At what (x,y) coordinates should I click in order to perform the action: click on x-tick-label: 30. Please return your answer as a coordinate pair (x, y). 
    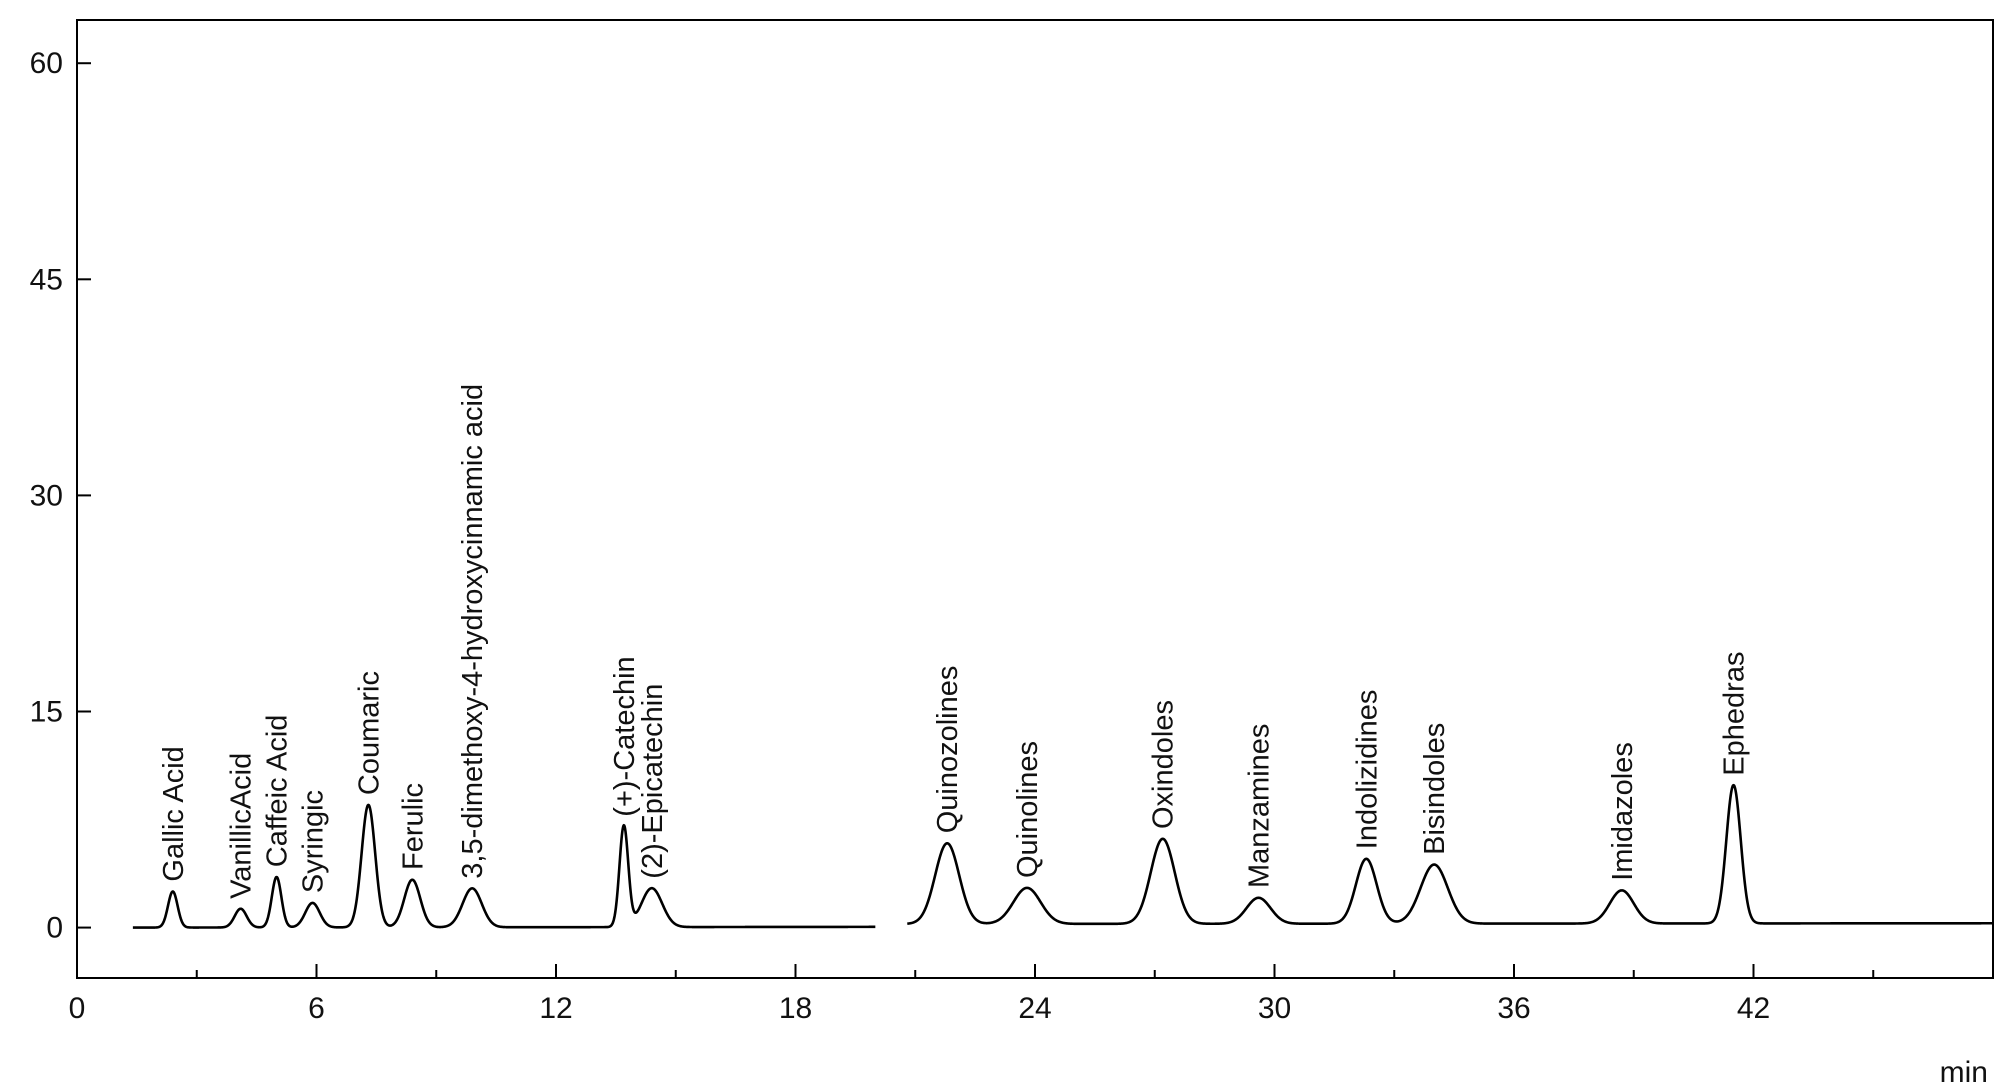
    Looking at the image, I should click on (1274, 1008).